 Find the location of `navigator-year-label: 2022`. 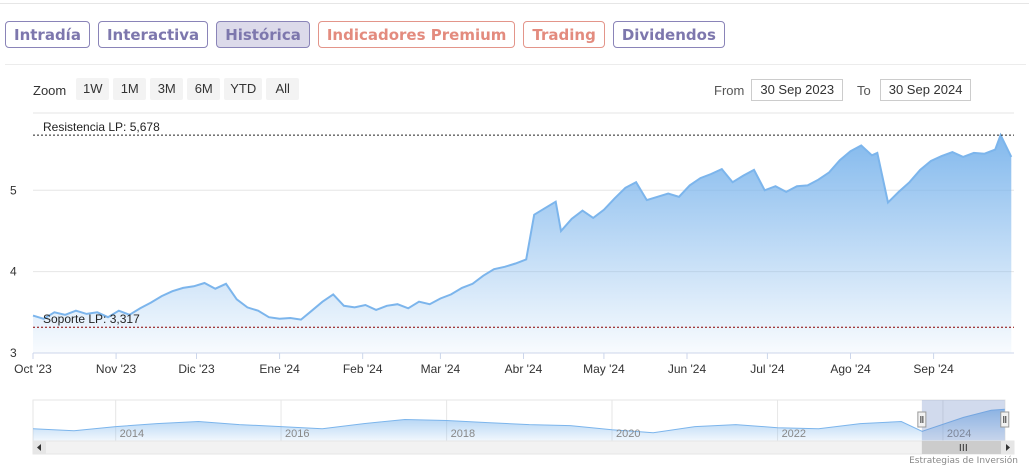

navigator-year-label: 2022 is located at coordinates (794, 434).